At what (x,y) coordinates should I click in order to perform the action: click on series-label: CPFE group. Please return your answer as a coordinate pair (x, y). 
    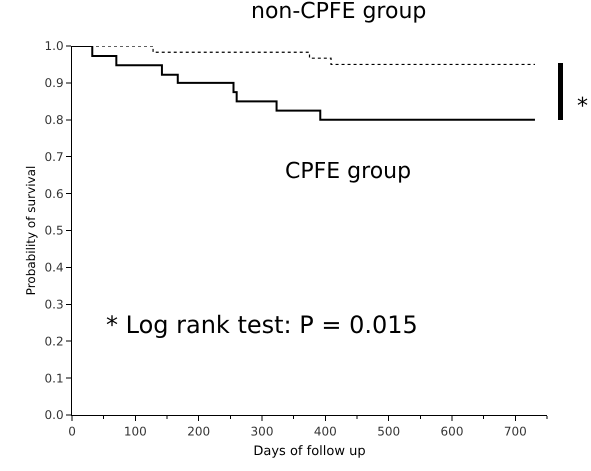
    Looking at the image, I should click on (348, 171).